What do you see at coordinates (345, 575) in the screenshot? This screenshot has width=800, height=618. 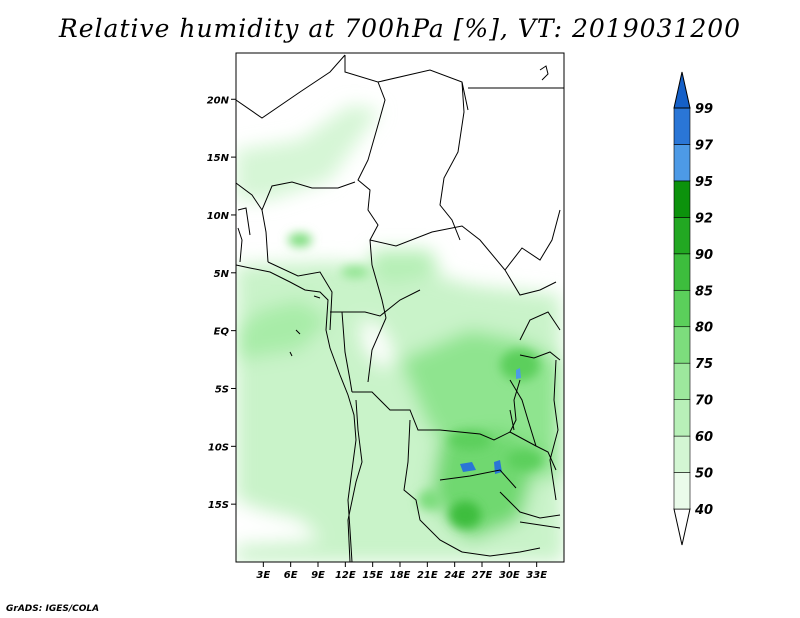 I see `lon-tick-label: 12E` at bounding box center [345, 575].